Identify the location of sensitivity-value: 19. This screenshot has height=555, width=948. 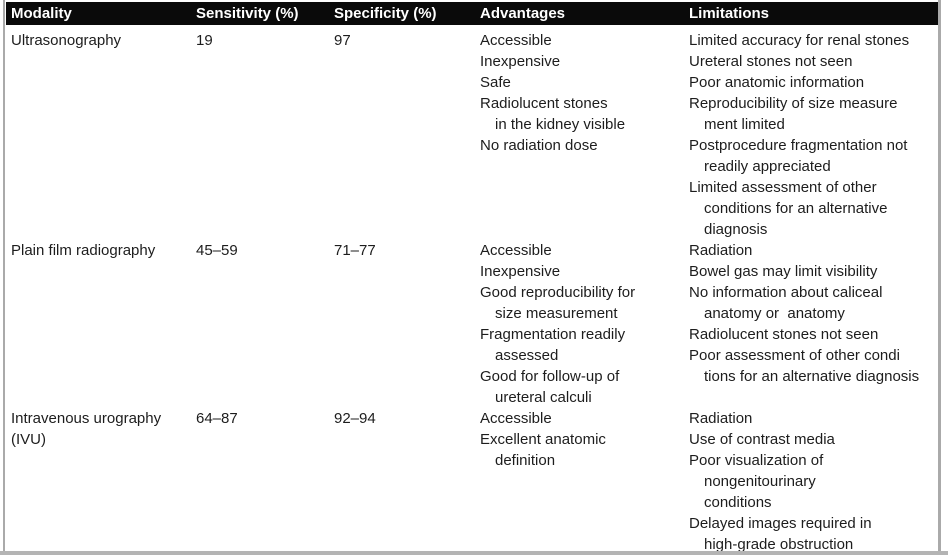
(204, 40).